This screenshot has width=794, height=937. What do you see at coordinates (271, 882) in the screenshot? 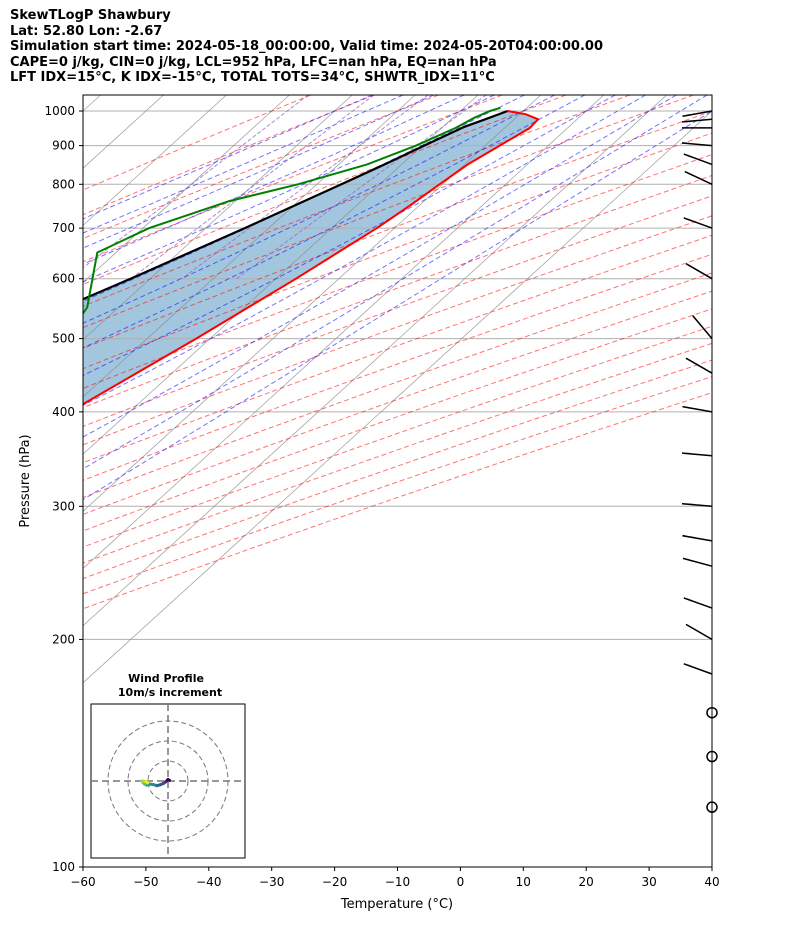
I see `x-tick-label: −30` at bounding box center [271, 882].